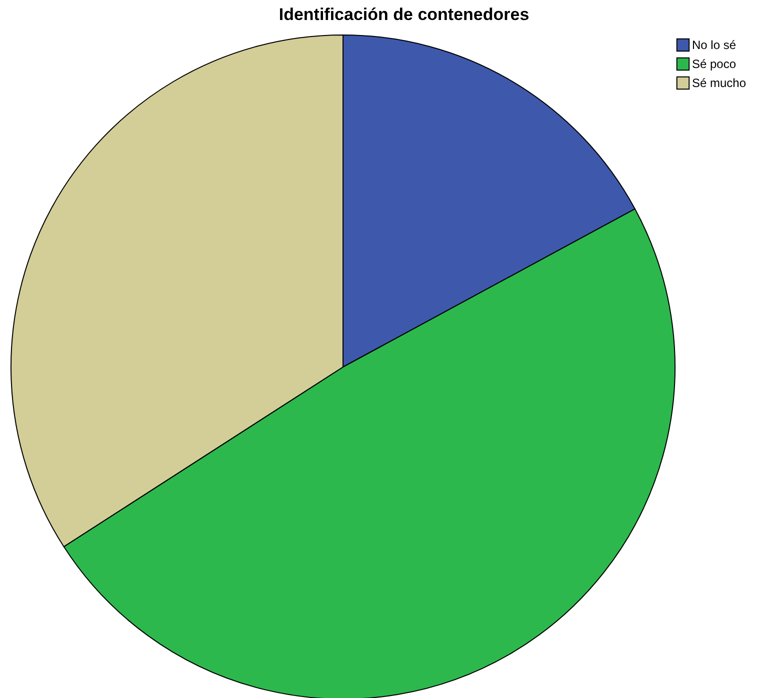 Image resolution: width=768 pixels, height=698 pixels. I want to click on chart-title: Identificación de contenedores, so click(404, 14).